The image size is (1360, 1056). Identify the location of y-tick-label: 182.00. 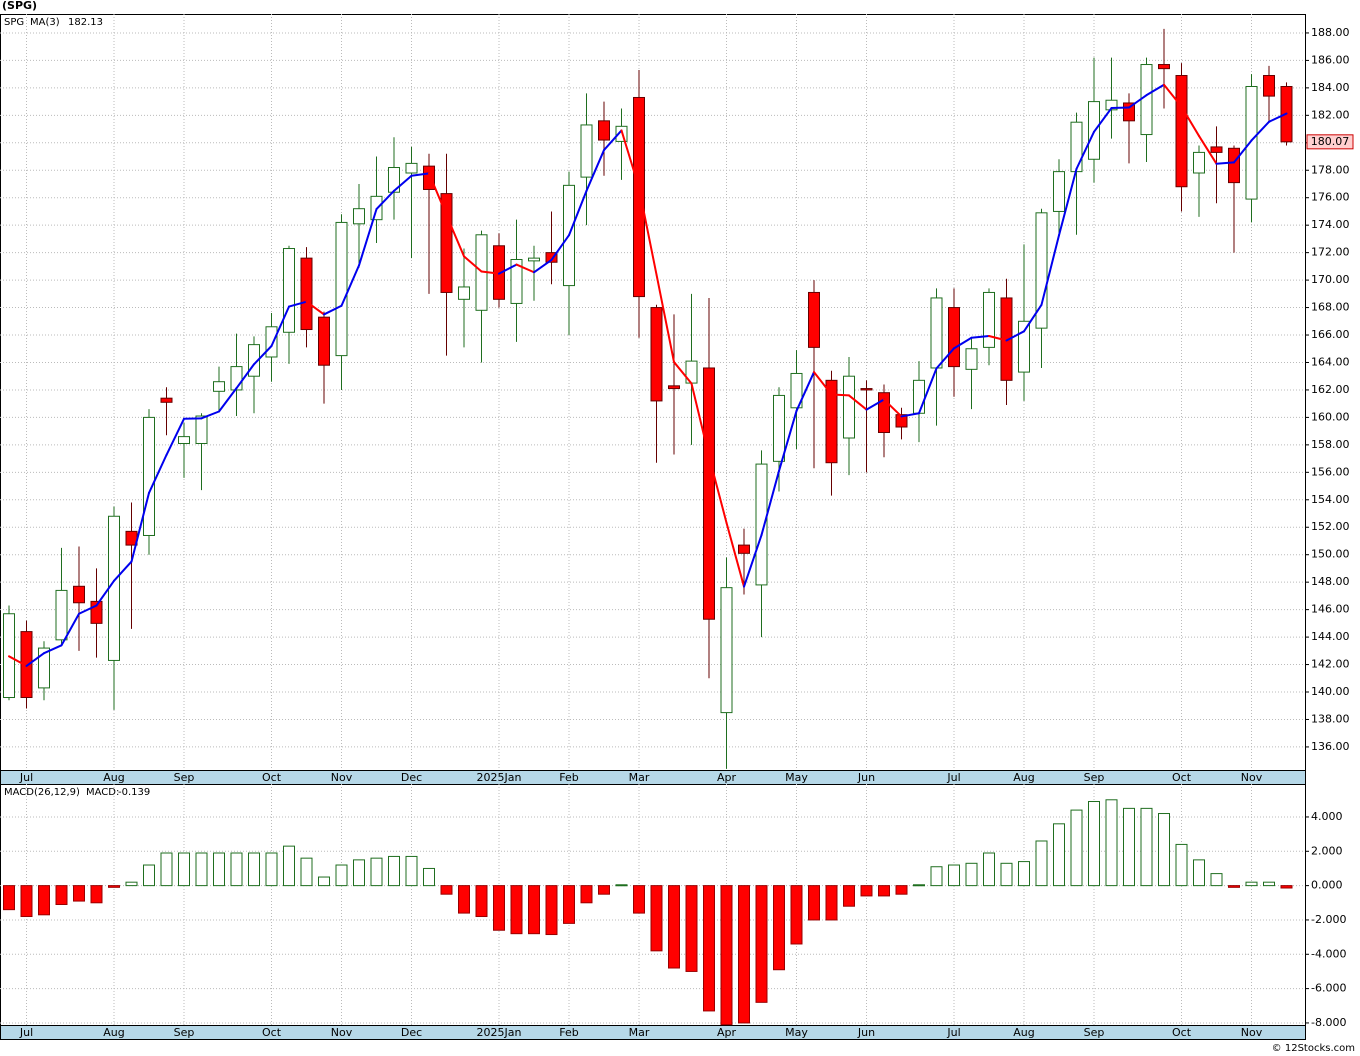
(1330, 114).